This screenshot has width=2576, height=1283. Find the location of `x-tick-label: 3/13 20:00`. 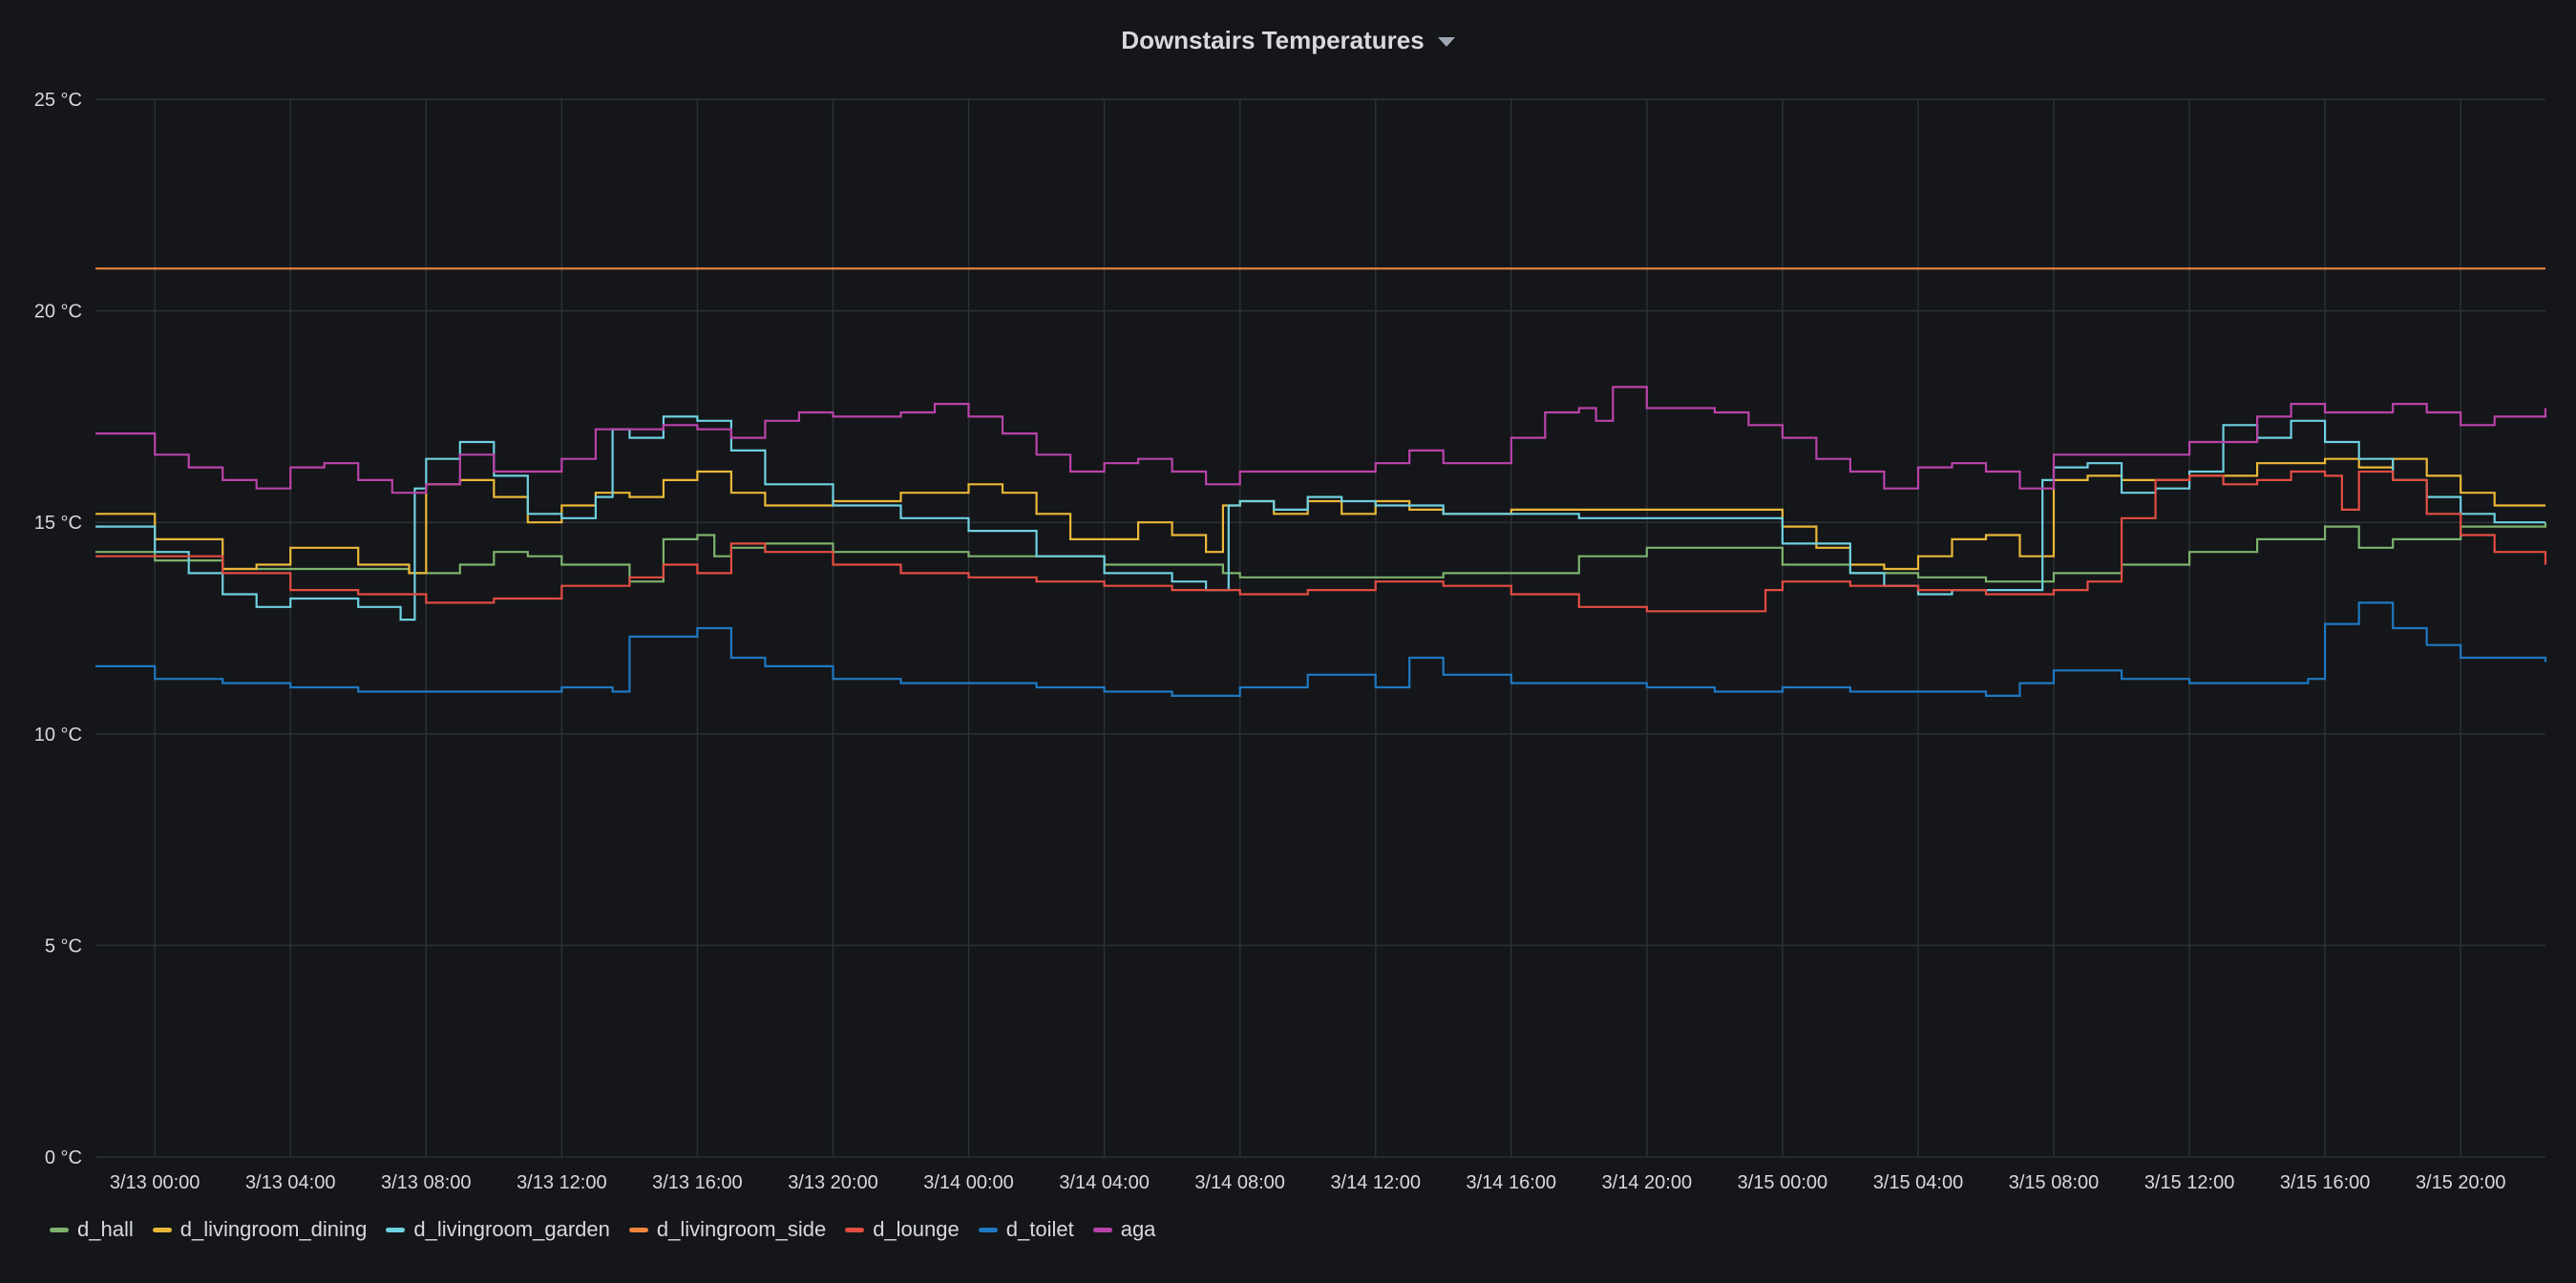

x-tick-label: 3/13 20:00 is located at coordinates (833, 1182).